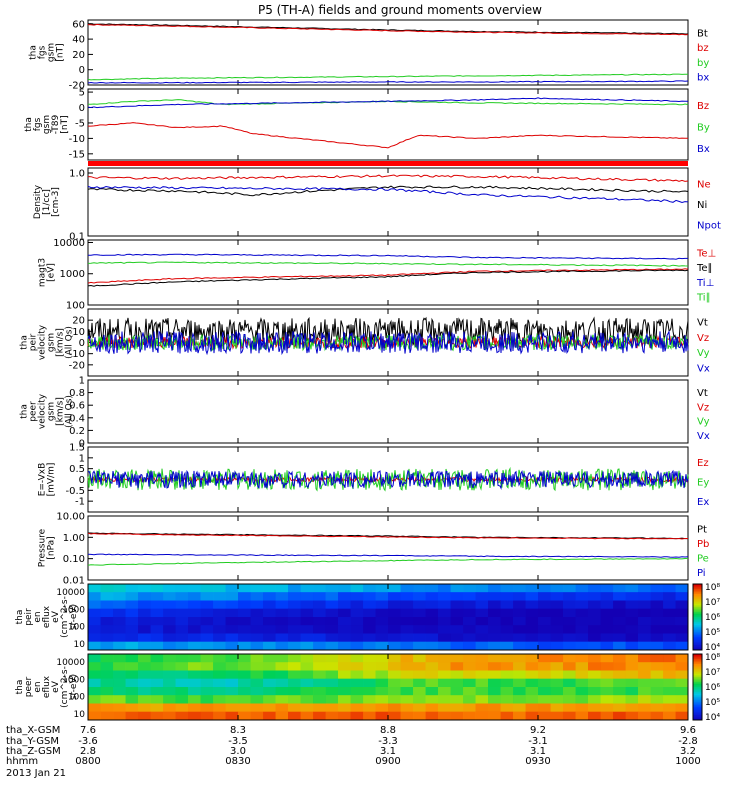 This screenshot has height=804, width=750. What do you see at coordinates (712, 633) in the screenshot?
I see `colorbar-label: 10⁵` at bounding box center [712, 633].